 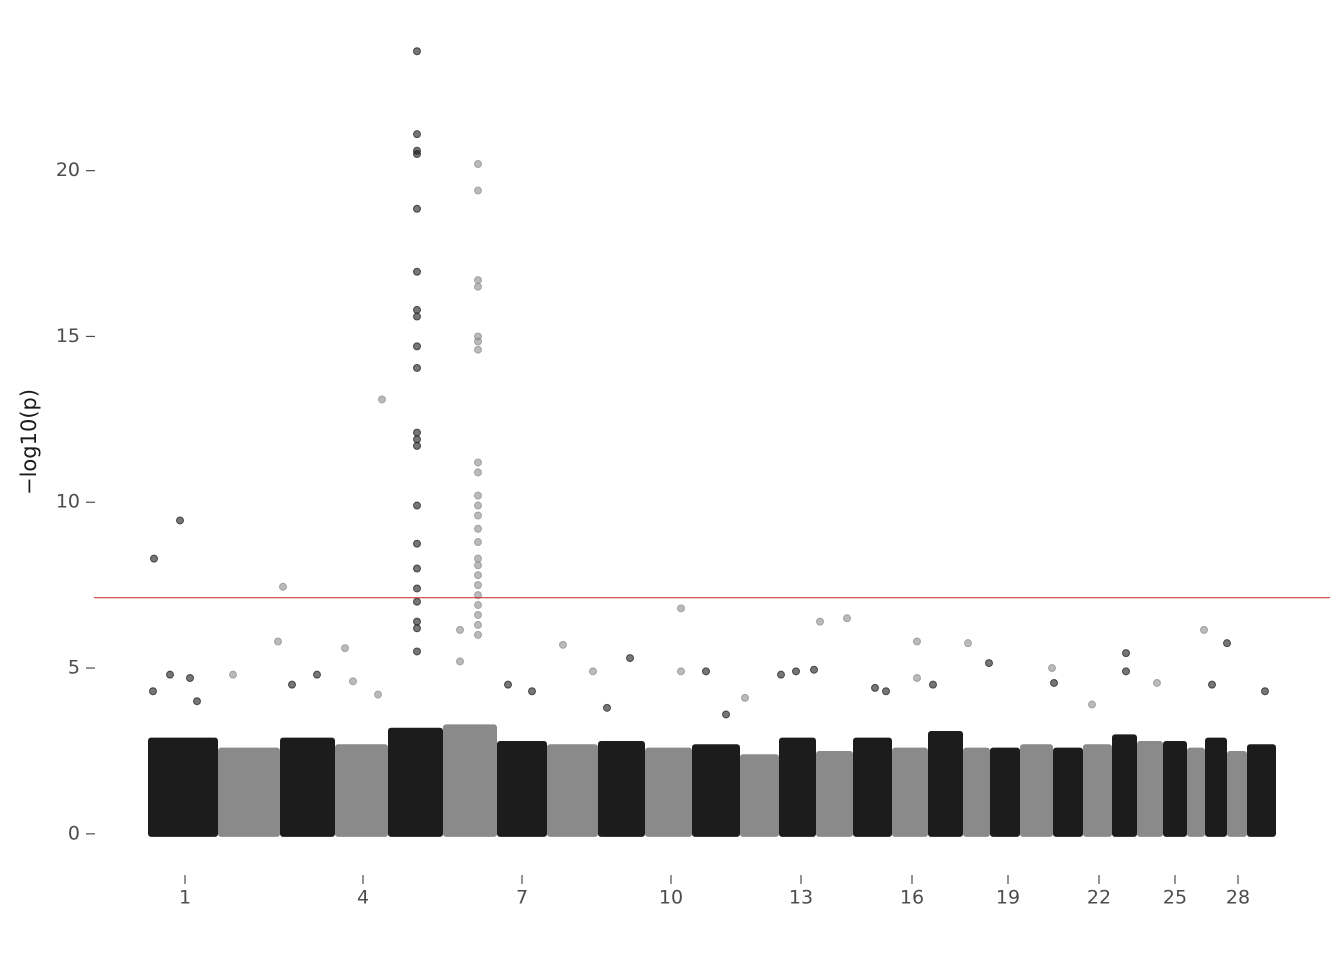 What do you see at coordinates (363, 898) in the screenshot?
I see `x-tick-label: 4` at bounding box center [363, 898].